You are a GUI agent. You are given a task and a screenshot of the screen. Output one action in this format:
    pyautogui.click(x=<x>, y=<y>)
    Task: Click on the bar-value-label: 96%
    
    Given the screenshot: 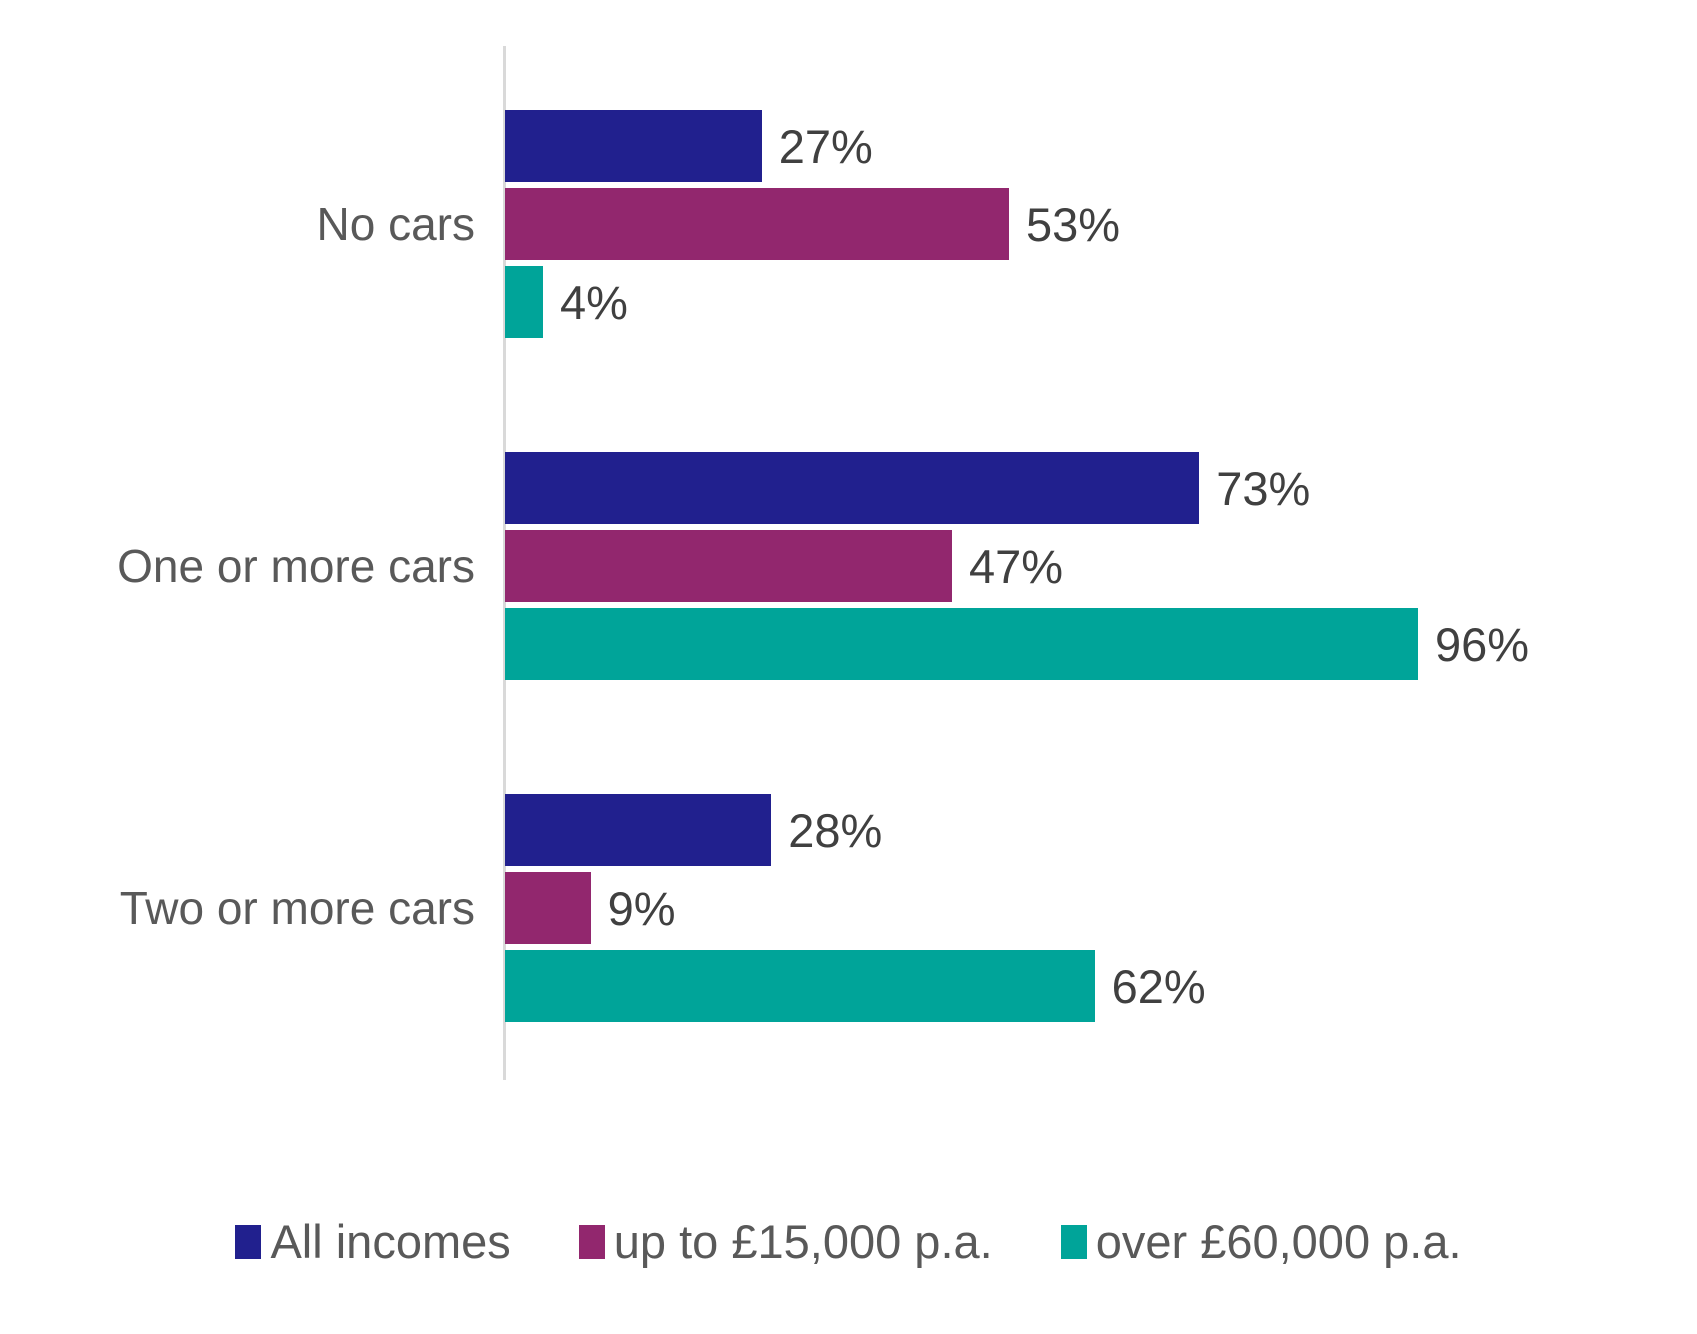 What is the action you would take?
    pyautogui.click(x=1482, y=644)
    